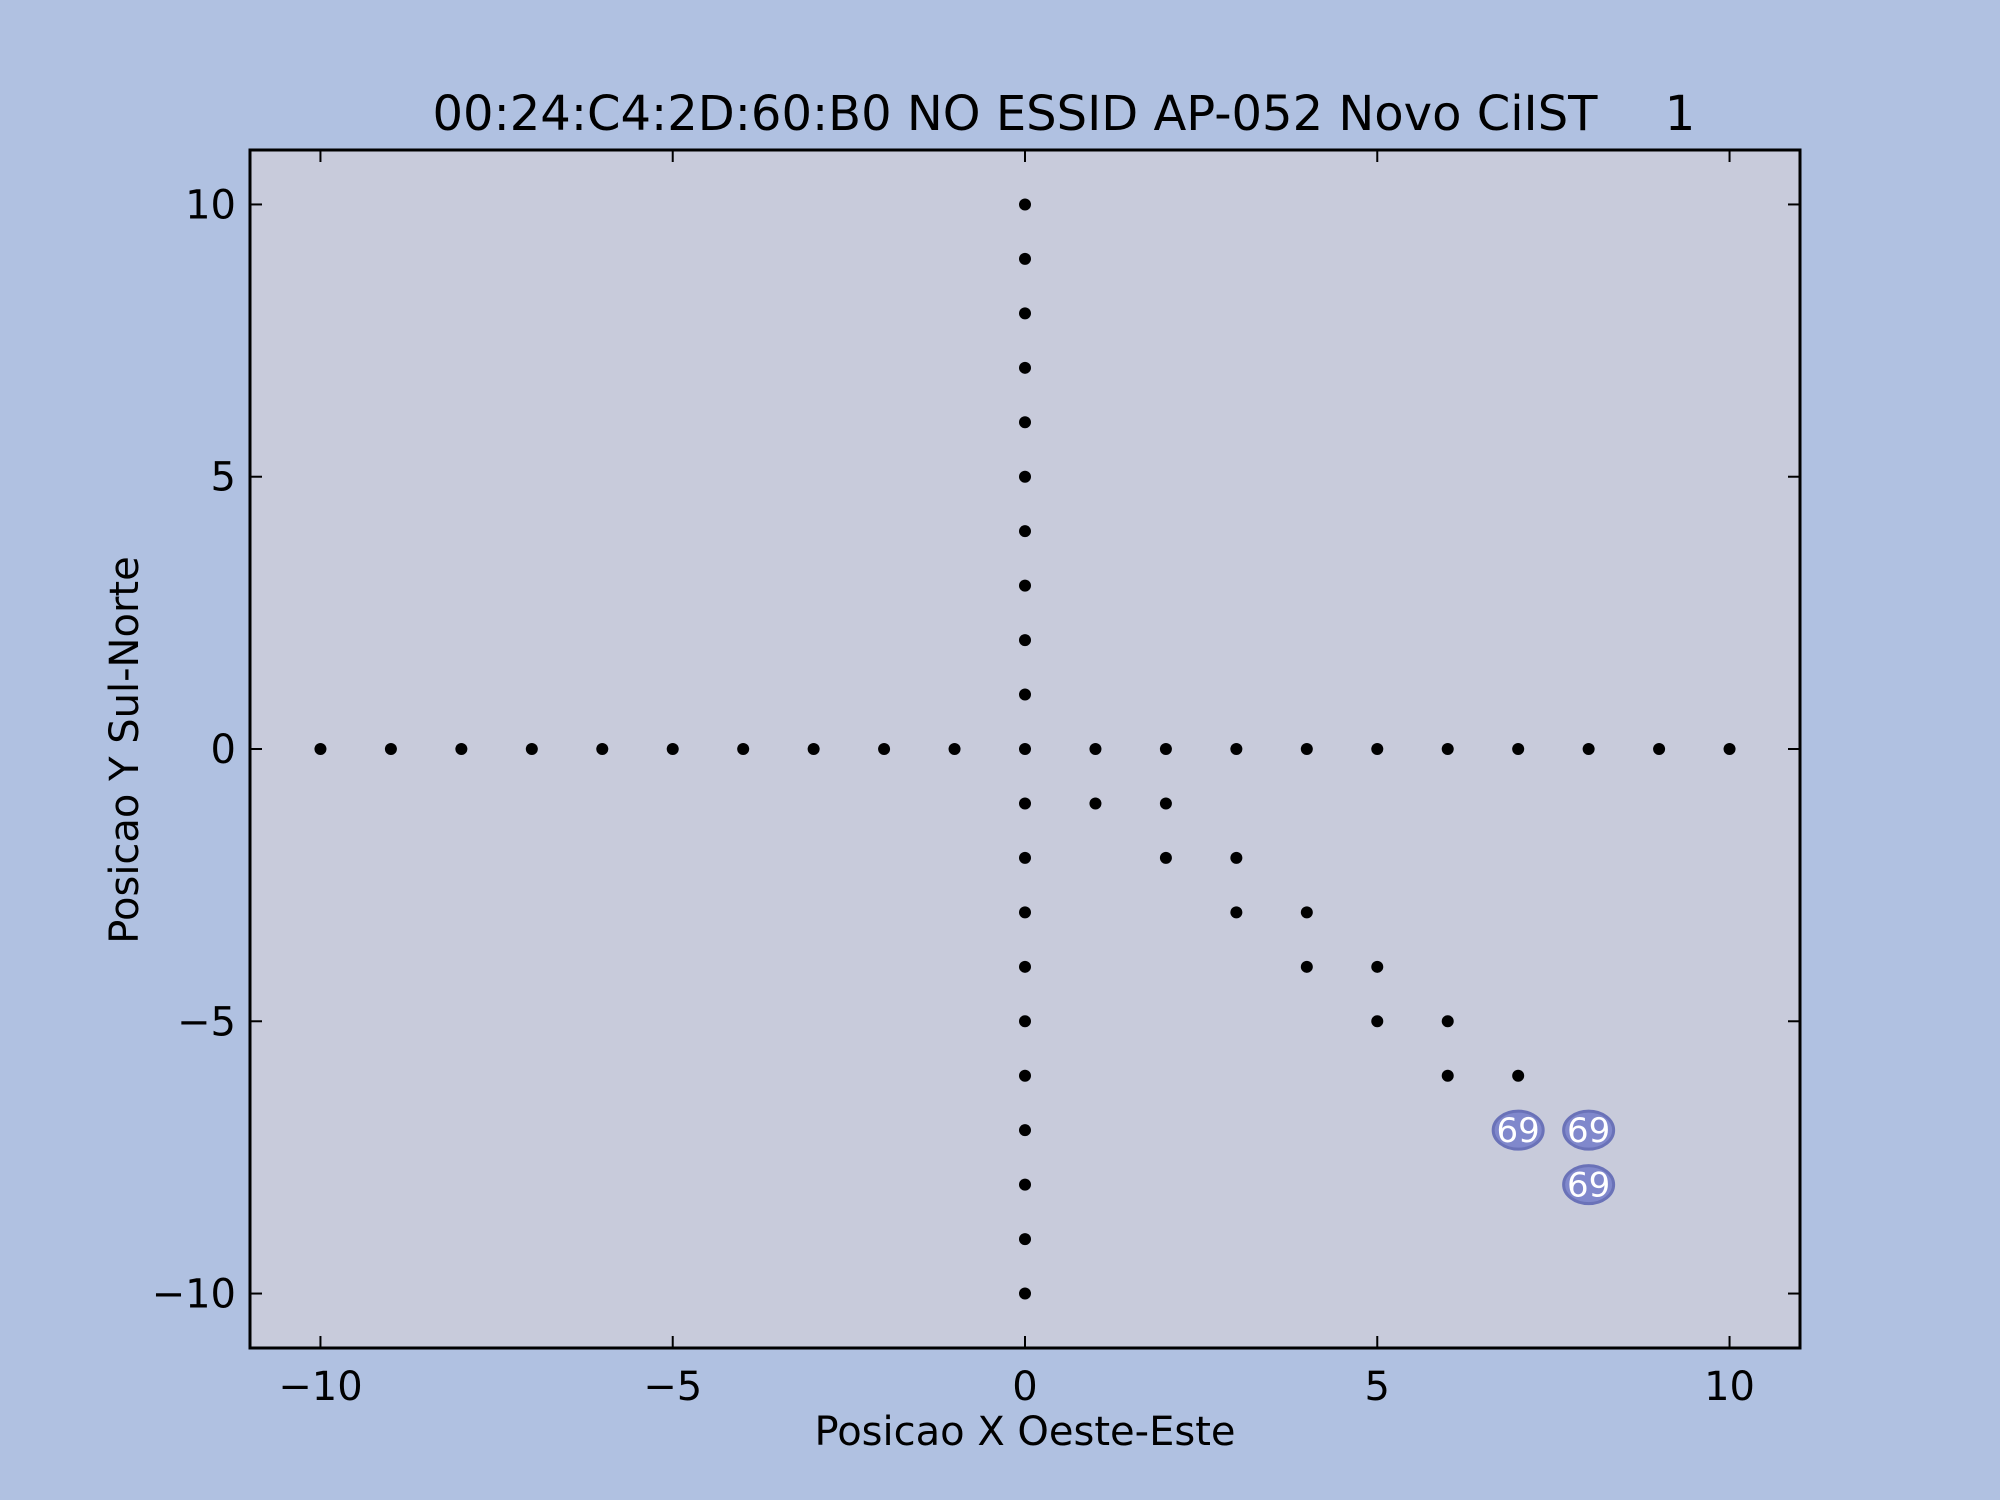 Image resolution: width=2000 pixels, height=1500 pixels. Describe the element at coordinates (1729, 1387) in the screenshot. I see `x-tick-label: 10` at that location.